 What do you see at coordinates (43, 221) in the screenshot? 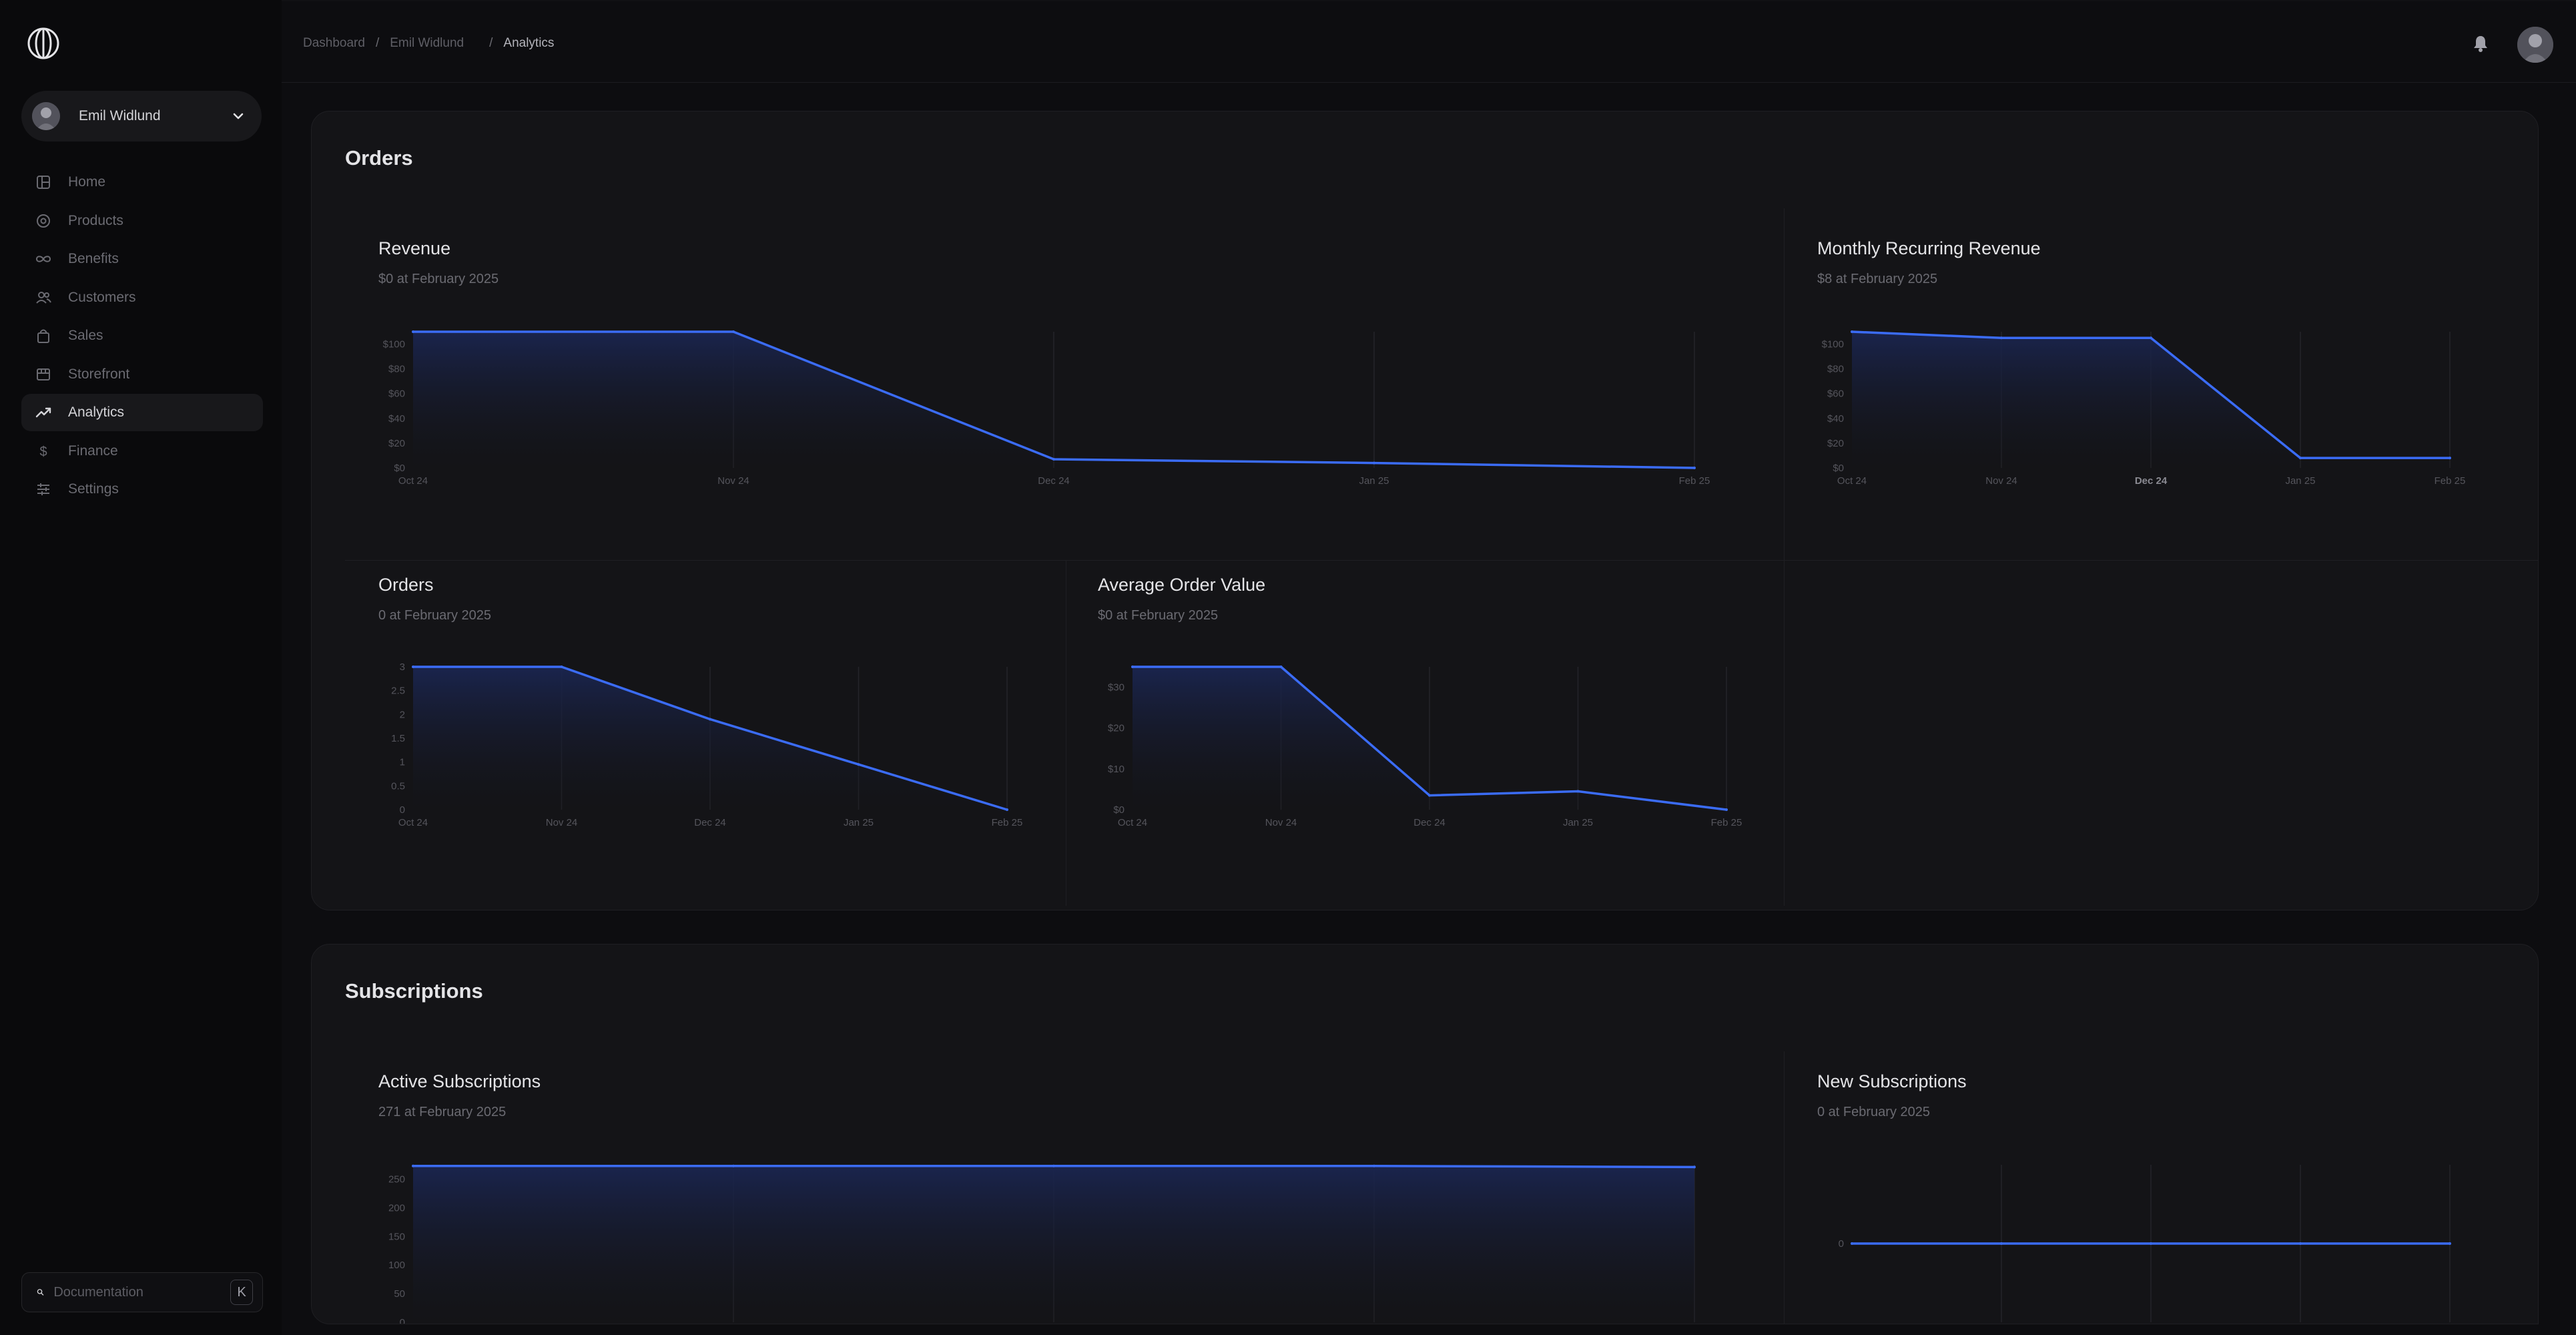
I see `products-icon` at bounding box center [43, 221].